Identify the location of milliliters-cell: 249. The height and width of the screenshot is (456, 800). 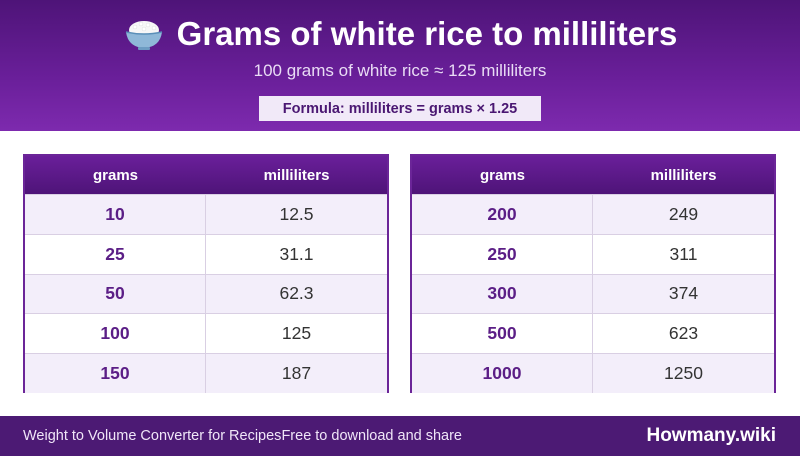
(683, 213).